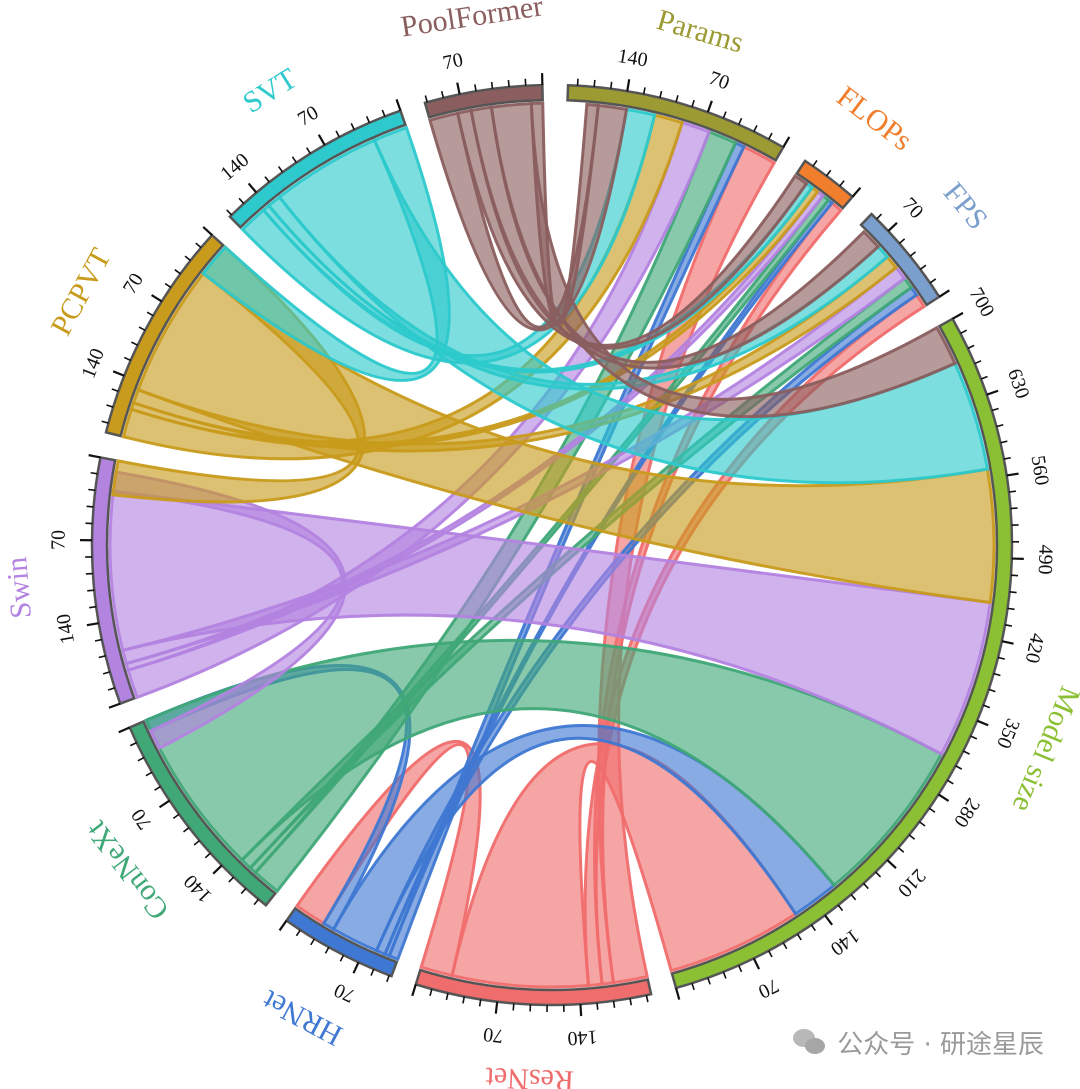  I want to click on tick-label-model-size-630: 630, so click(1018, 384).